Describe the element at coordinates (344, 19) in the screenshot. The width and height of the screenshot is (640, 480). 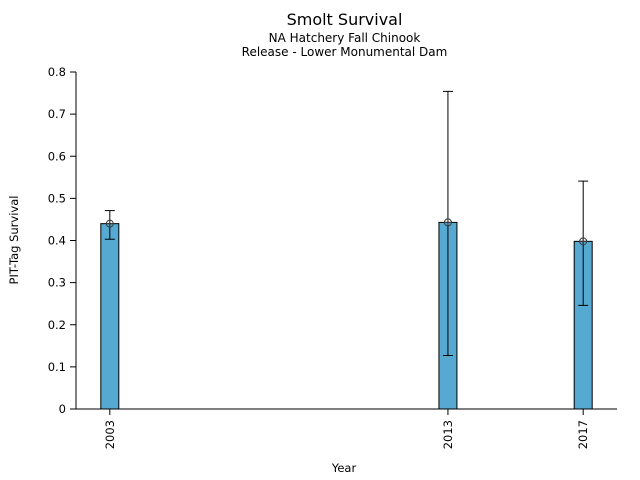
I see `chart-title: Smolt Survival` at that location.